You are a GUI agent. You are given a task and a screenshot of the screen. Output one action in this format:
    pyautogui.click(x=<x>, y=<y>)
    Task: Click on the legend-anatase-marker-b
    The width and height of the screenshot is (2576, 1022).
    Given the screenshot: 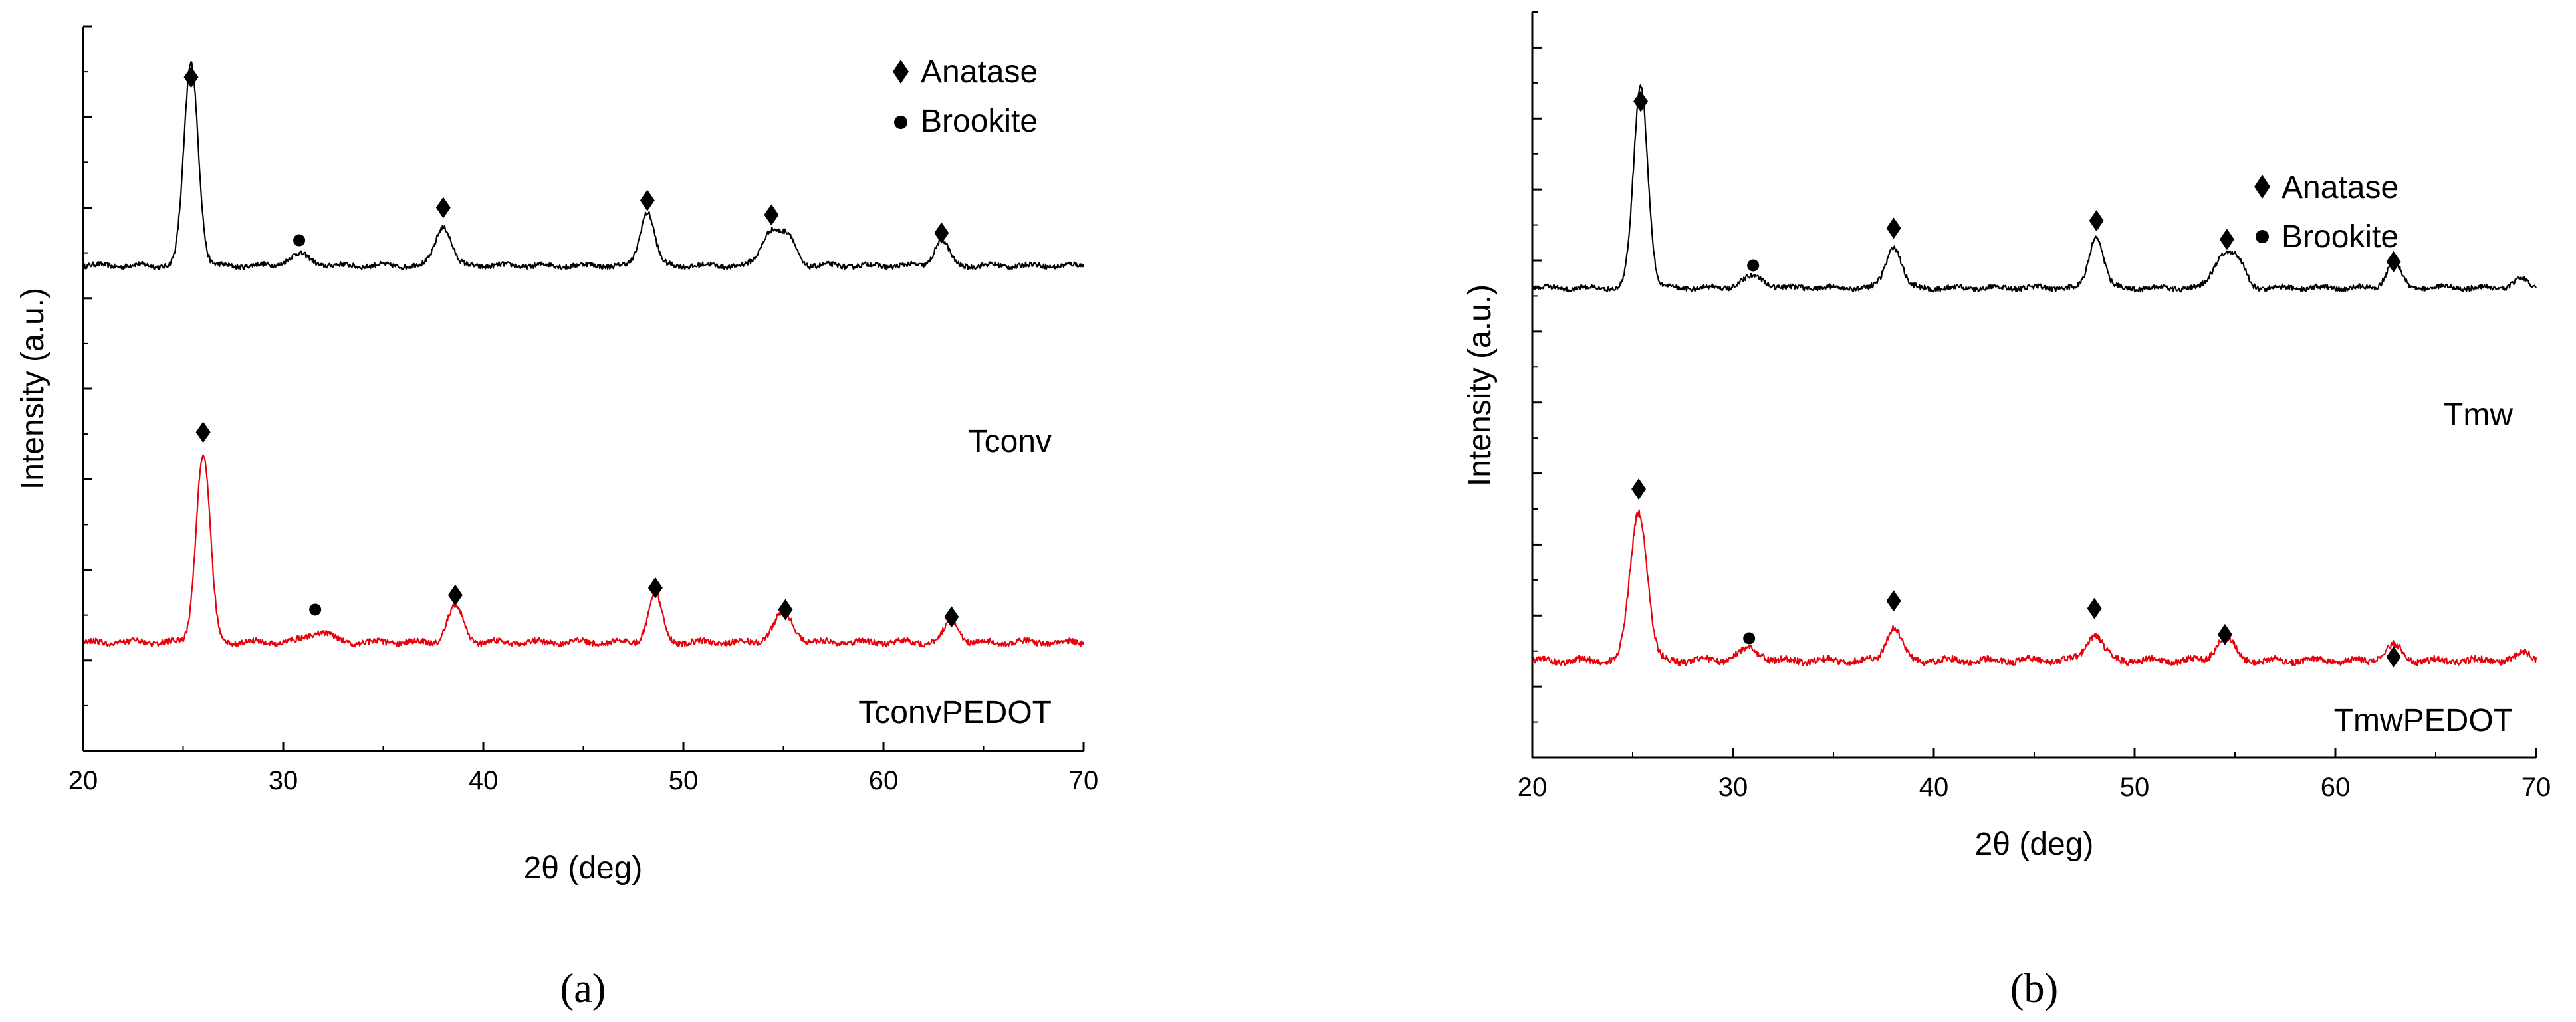 What is the action you would take?
    pyautogui.click(x=2262, y=187)
    